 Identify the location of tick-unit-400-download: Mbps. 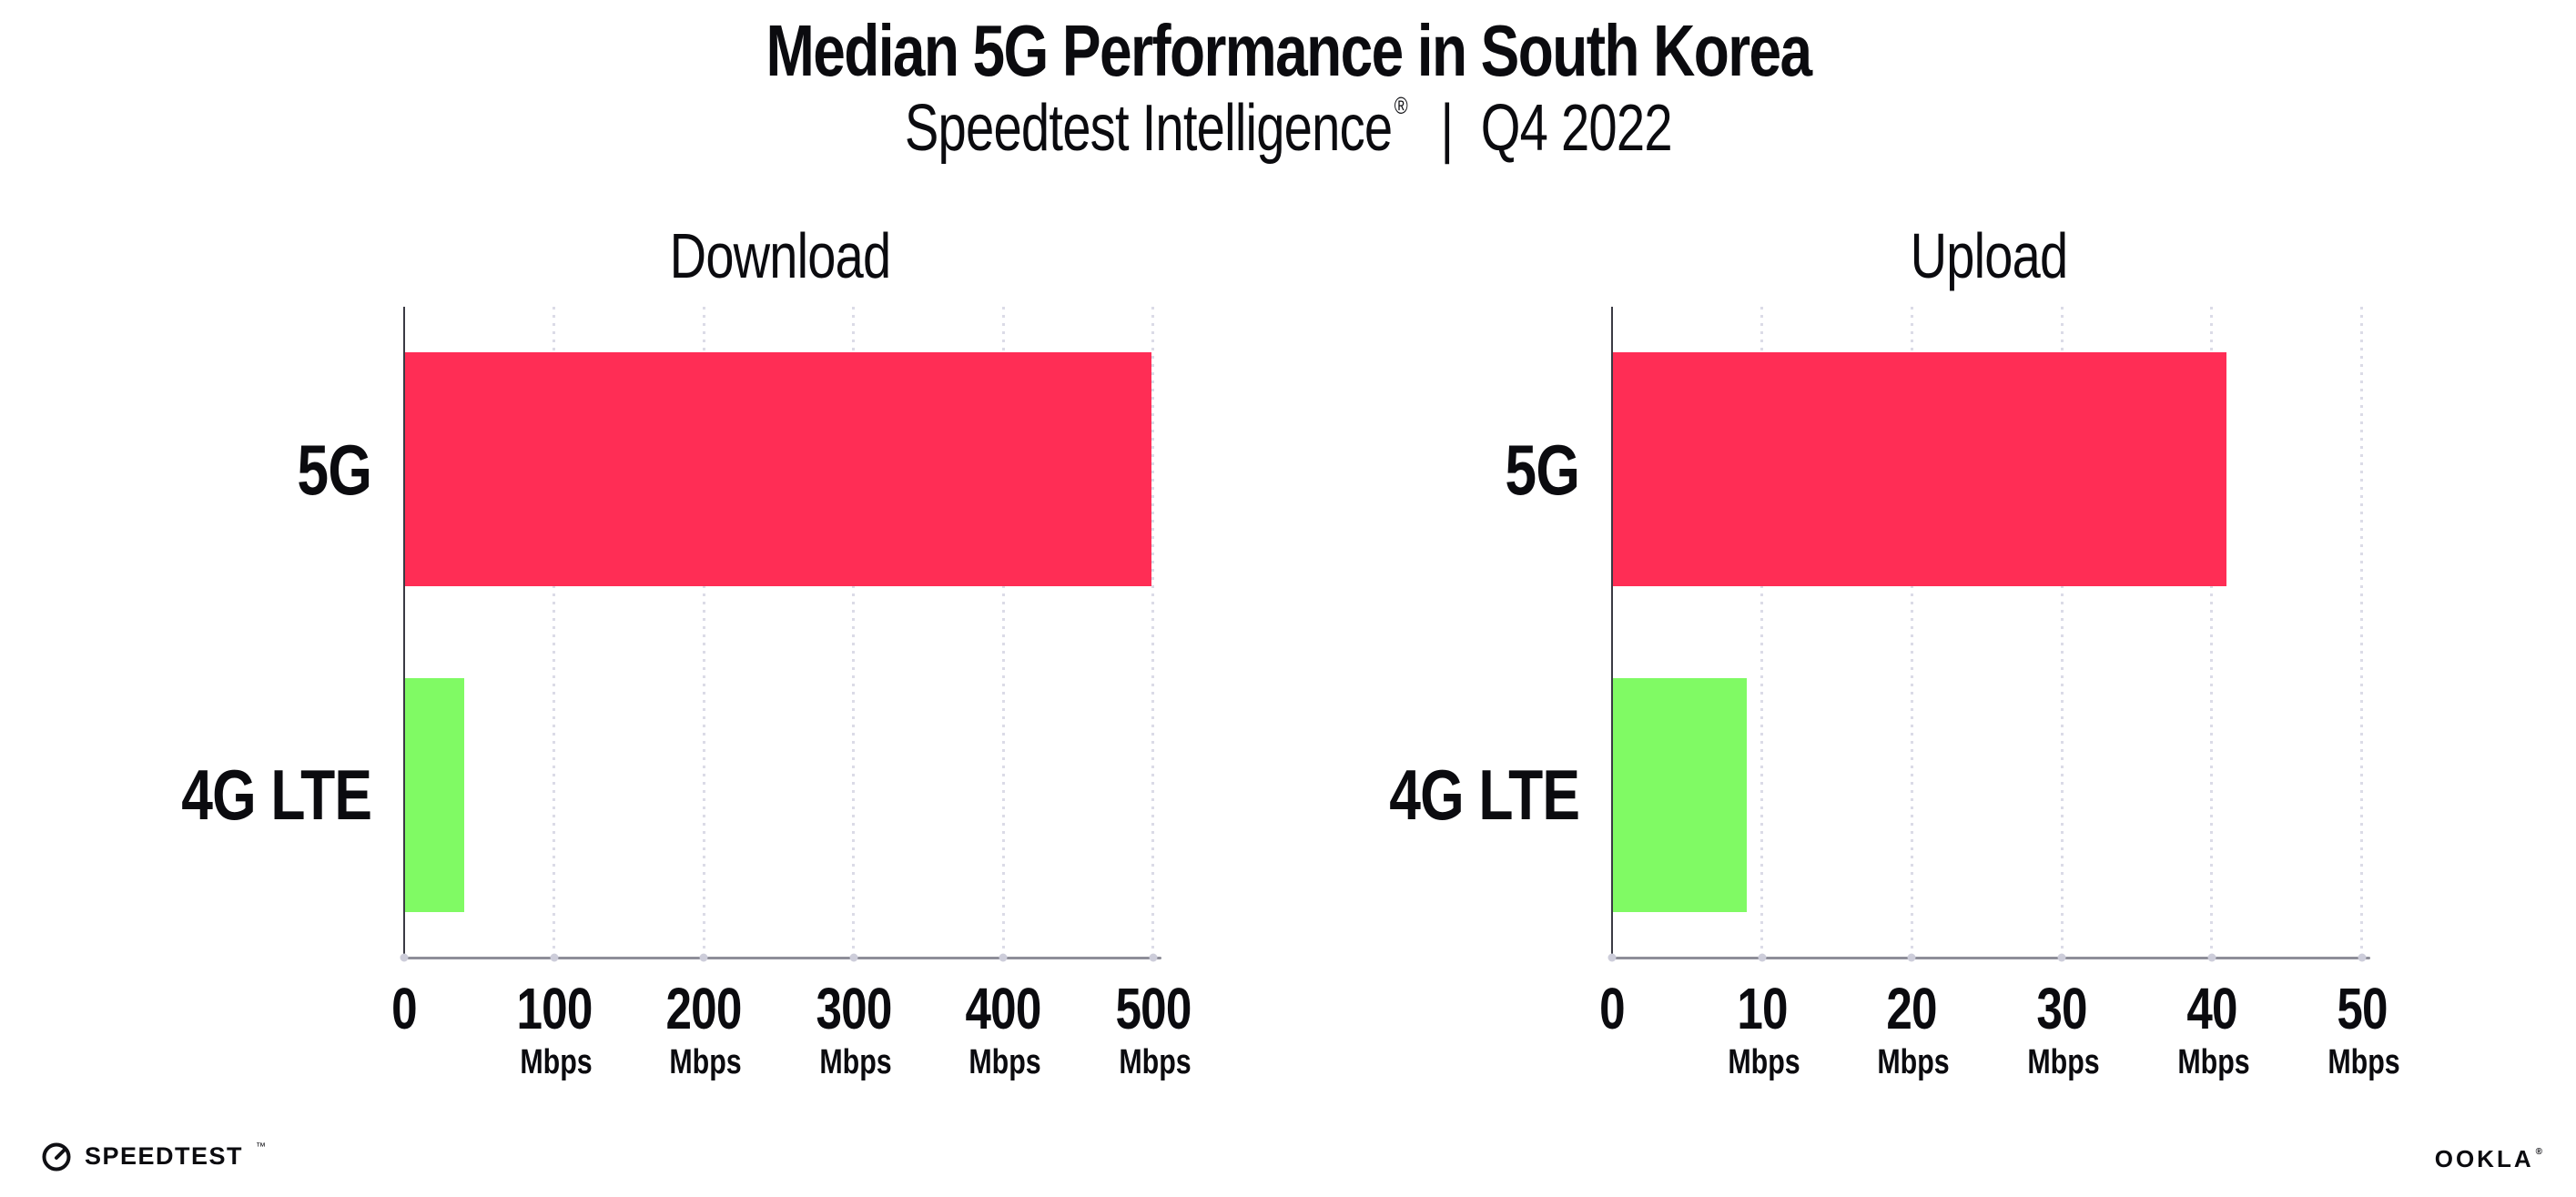
(1005, 1062).